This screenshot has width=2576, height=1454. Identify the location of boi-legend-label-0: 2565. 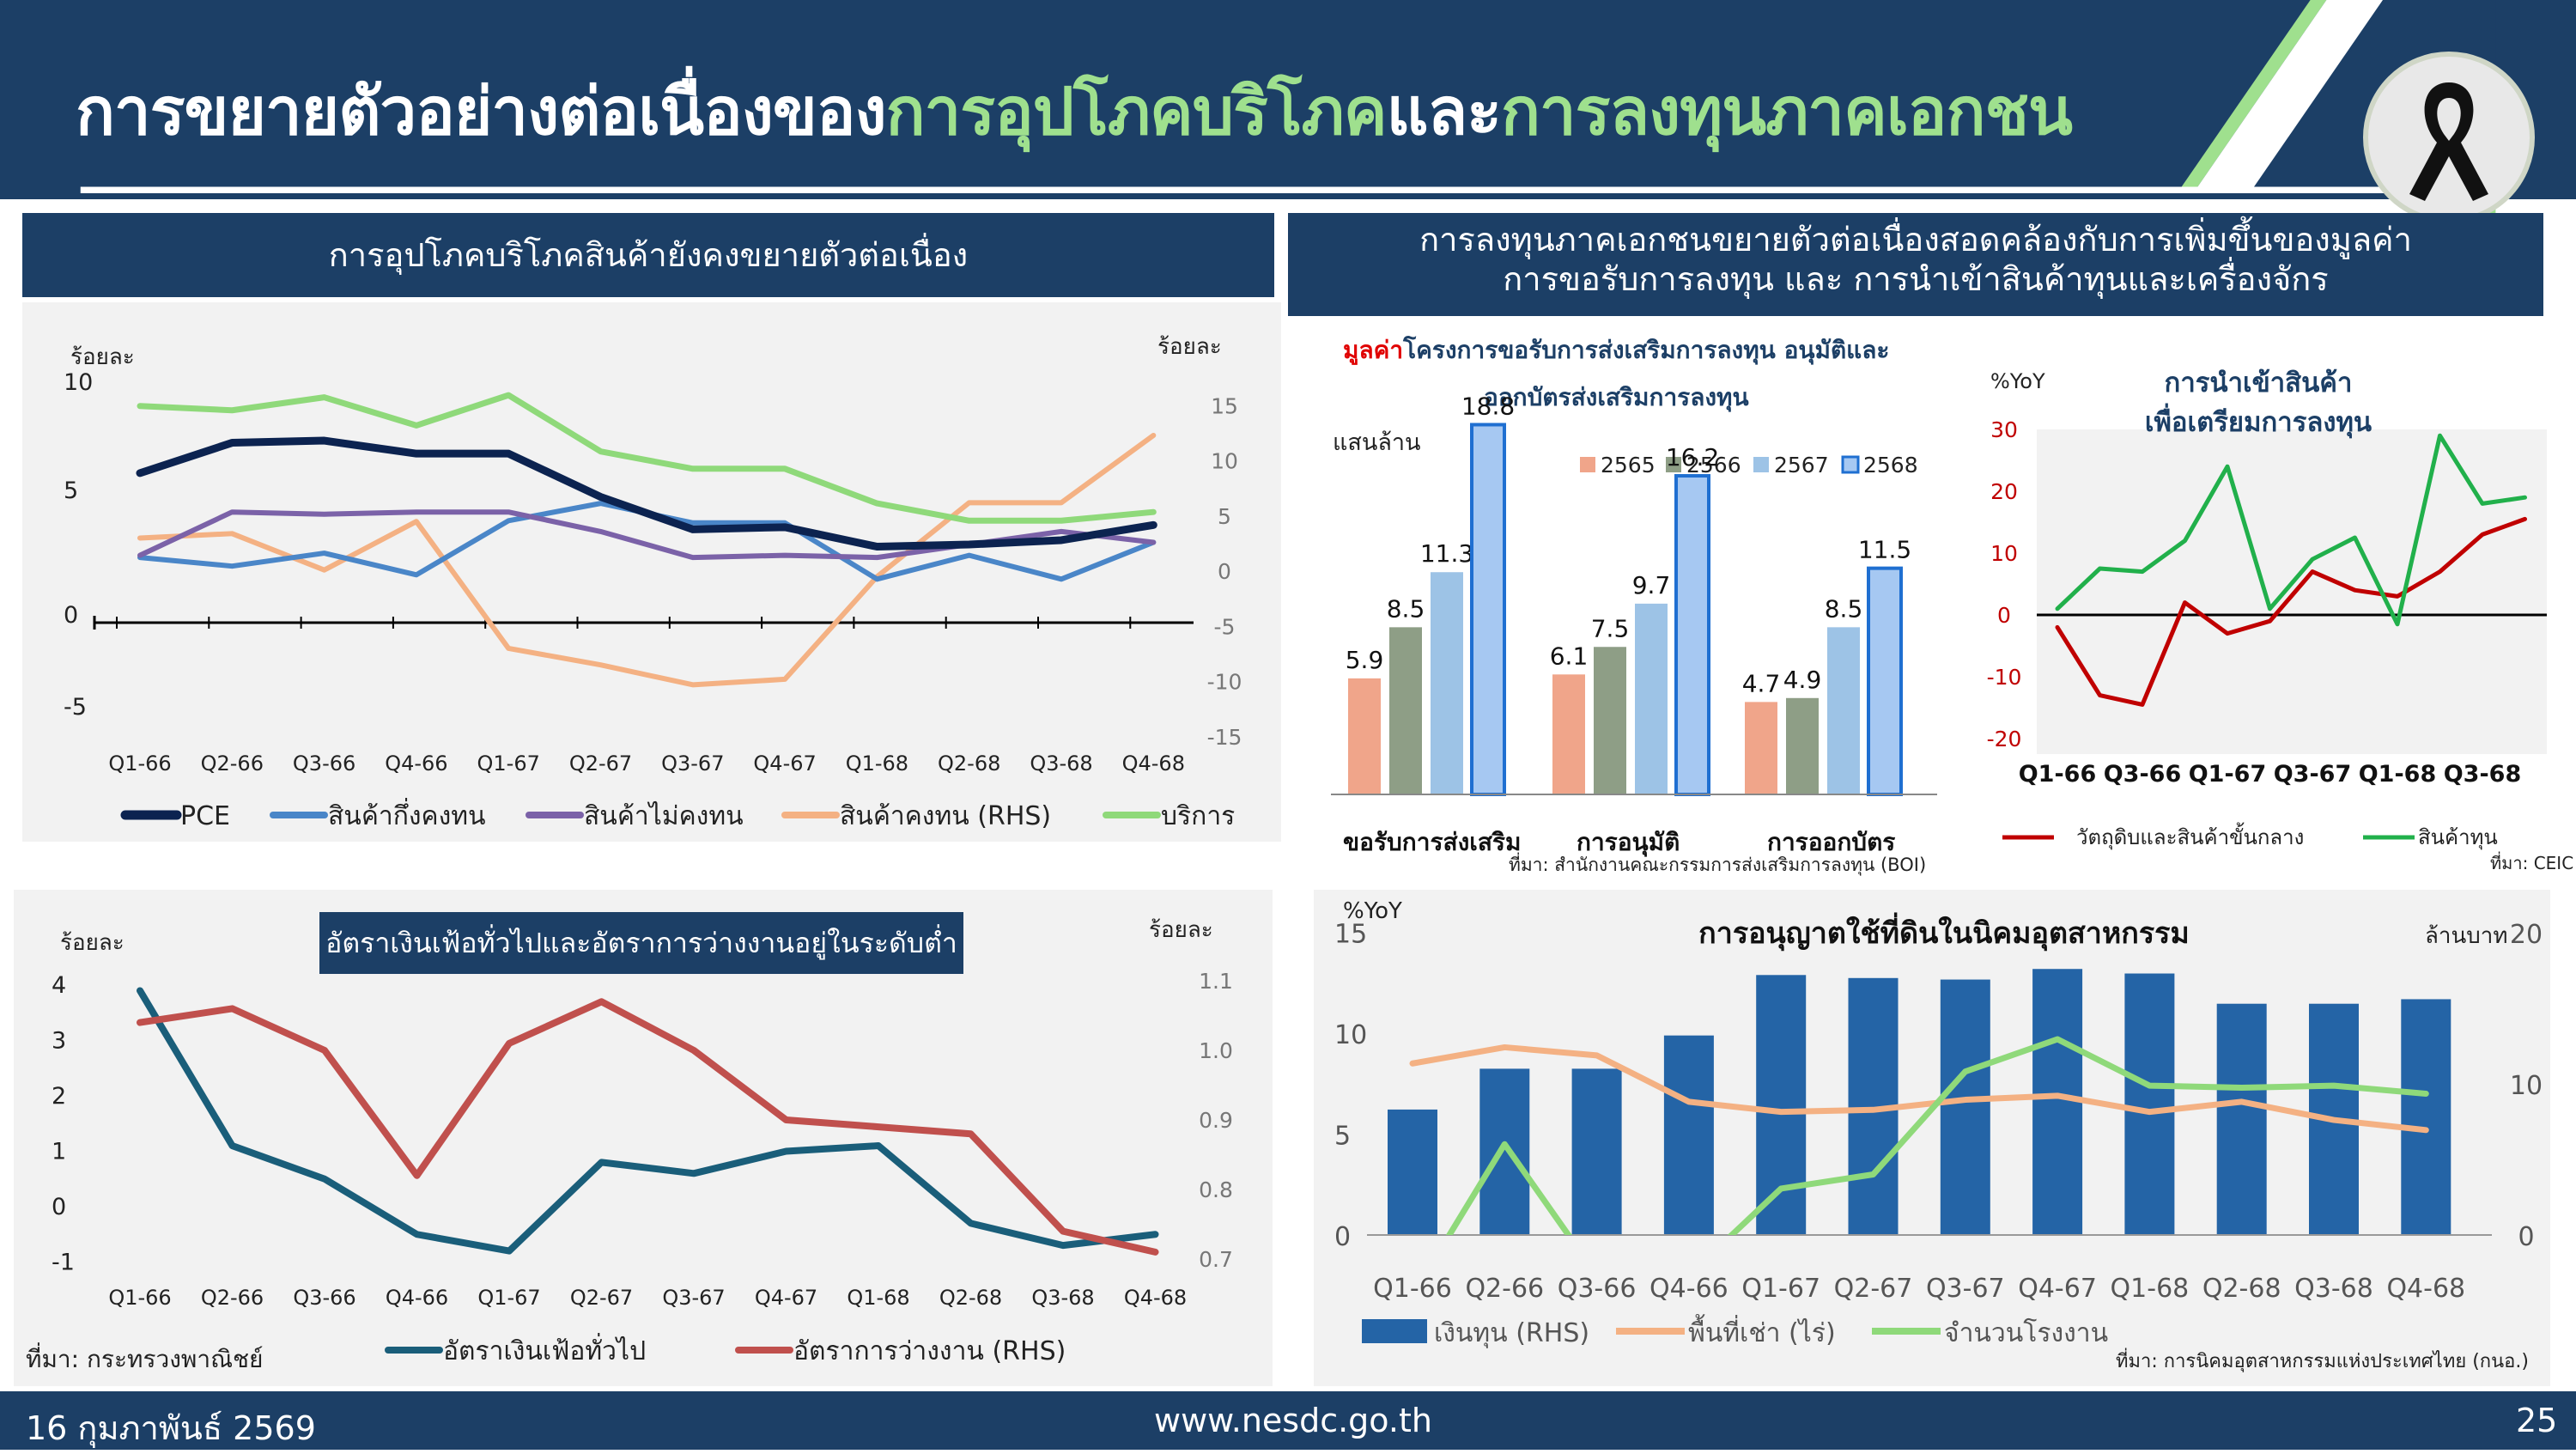
(1628, 466).